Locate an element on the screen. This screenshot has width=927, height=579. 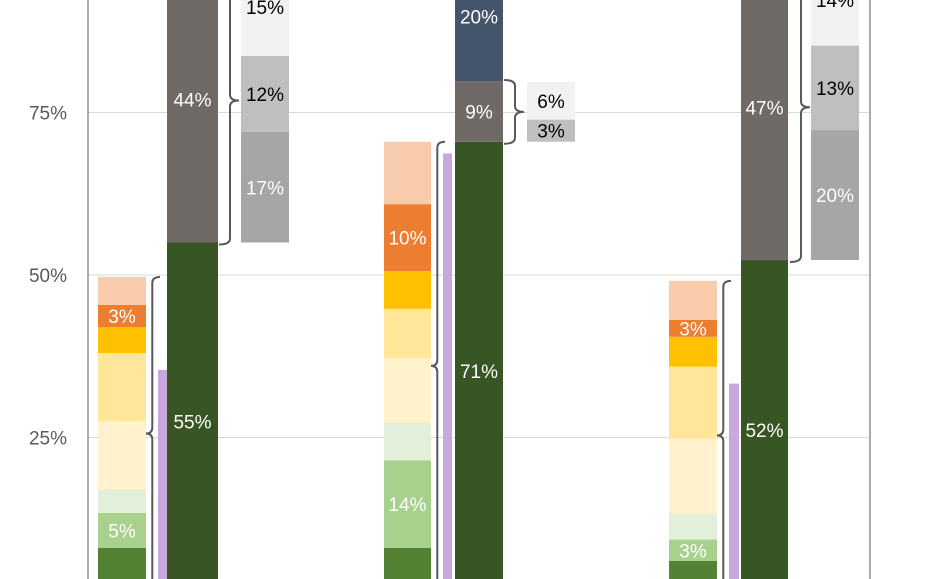
data-label: 17% is located at coordinates (265, 188).